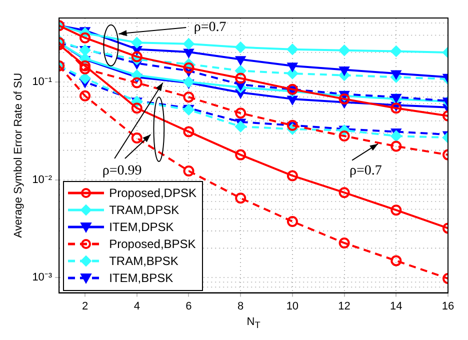 The height and width of the screenshot is (340, 468). Describe the element at coordinates (448, 306) in the screenshot. I see `x-tick-label: 16` at that location.